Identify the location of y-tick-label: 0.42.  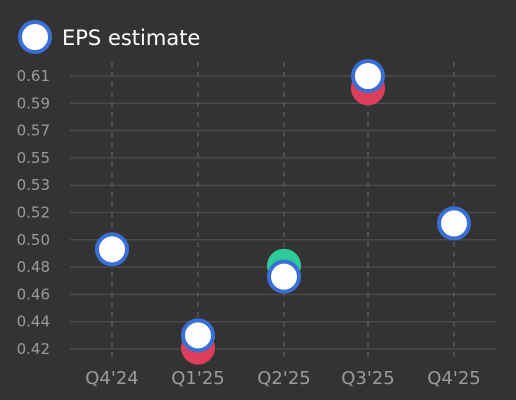
(33, 349).